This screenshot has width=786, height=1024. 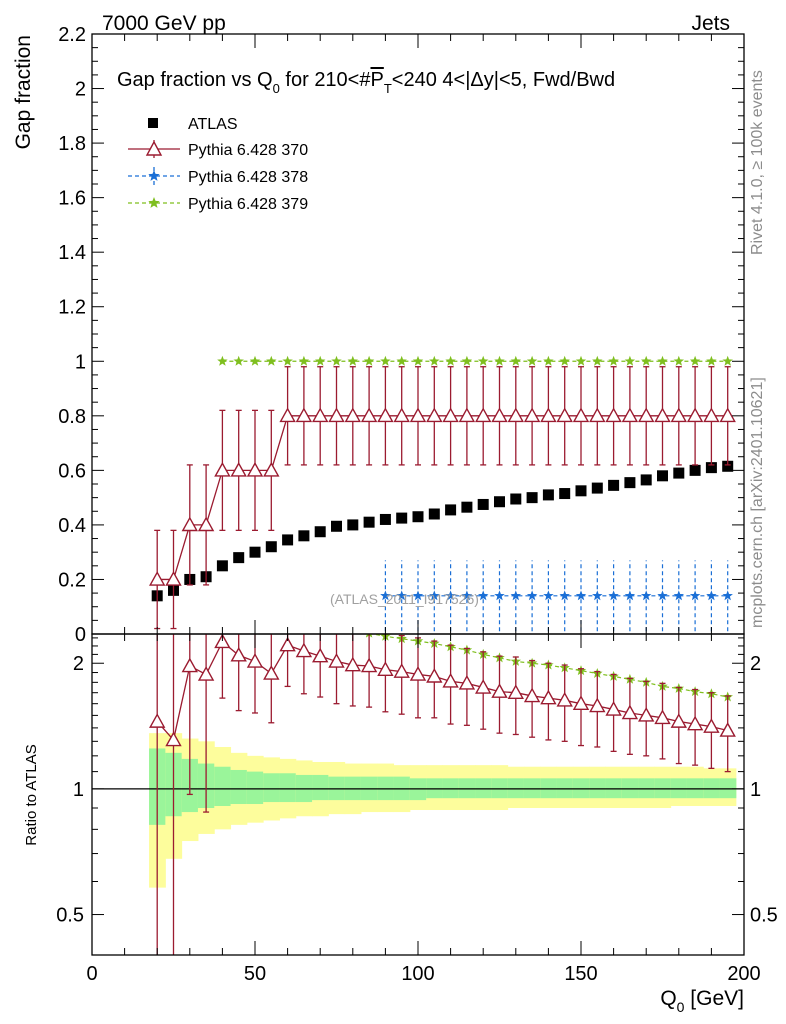 I want to click on rivet-version-label: Rivet 4.1.0, ≥ 100k events, so click(x=757, y=162).